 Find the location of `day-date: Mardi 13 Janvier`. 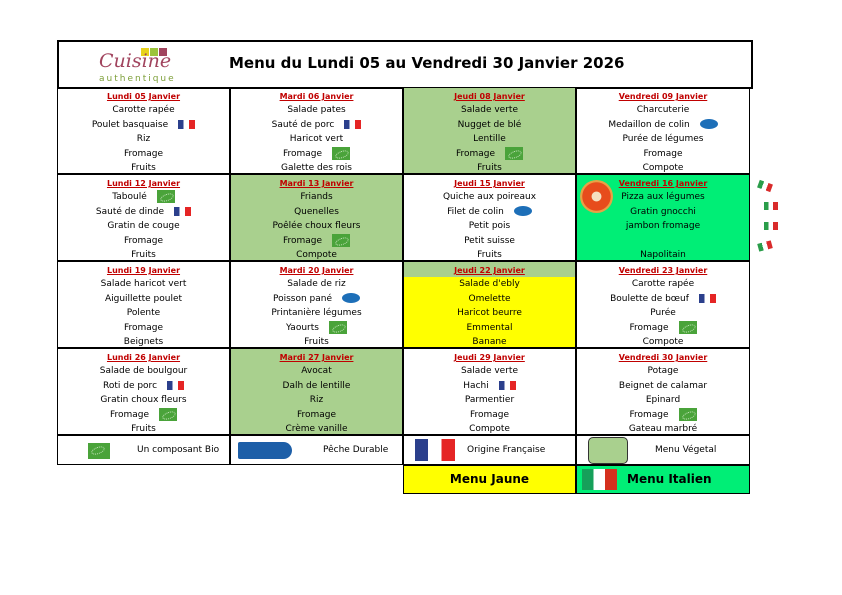

day-date: Mardi 13 Janvier is located at coordinates (316, 183).